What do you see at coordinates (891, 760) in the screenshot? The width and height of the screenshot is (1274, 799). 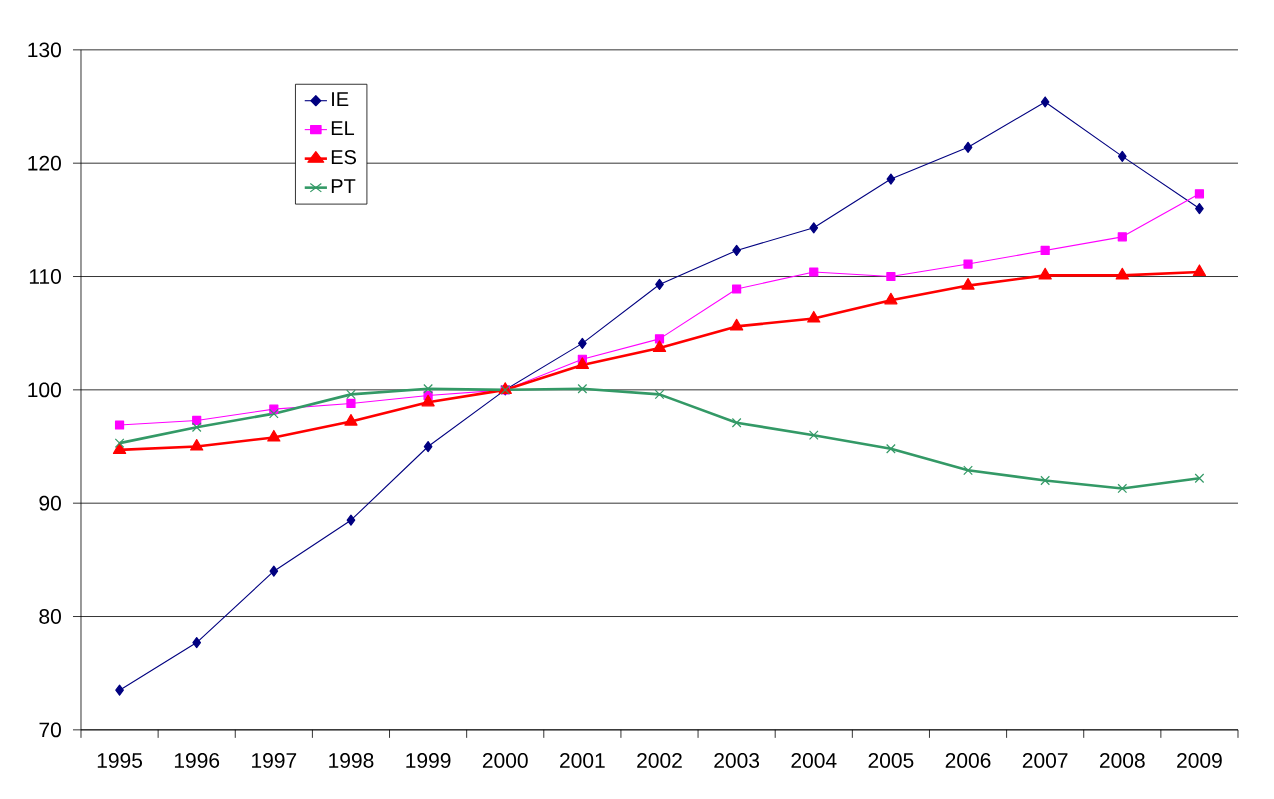 I see `x-tick-label: 2005` at bounding box center [891, 760].